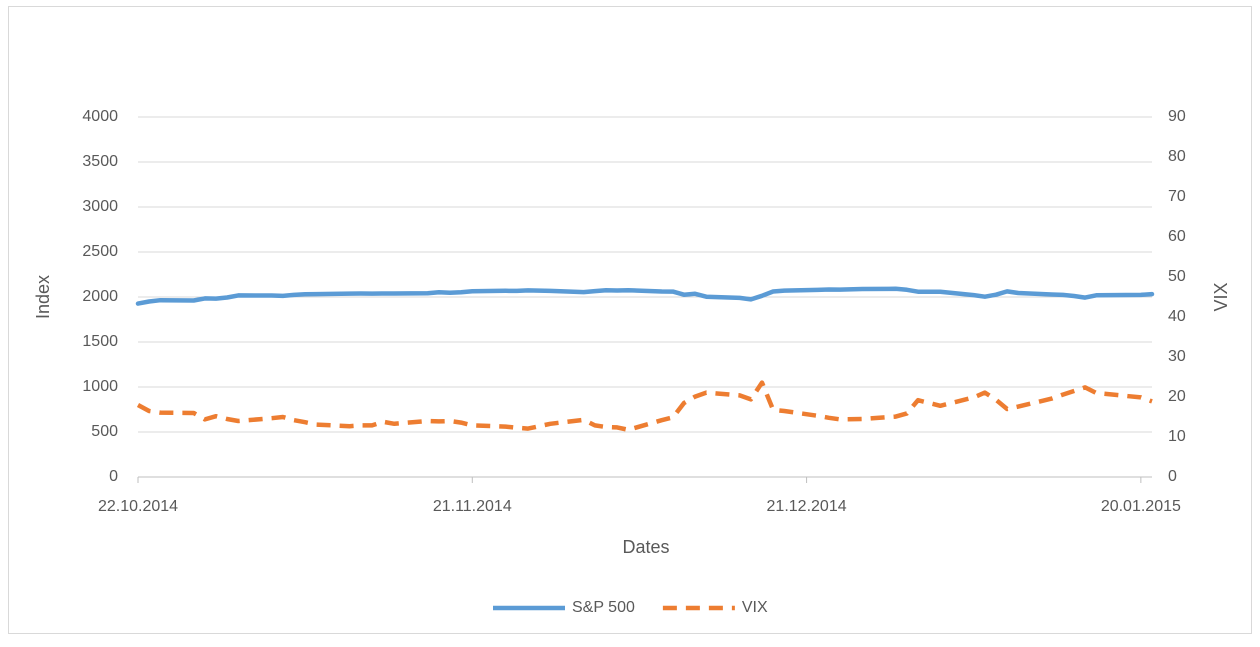  Describe the element at coordinates (1221, 296) in the screenshot. I see `y2-axis-title: VIX` at that location.